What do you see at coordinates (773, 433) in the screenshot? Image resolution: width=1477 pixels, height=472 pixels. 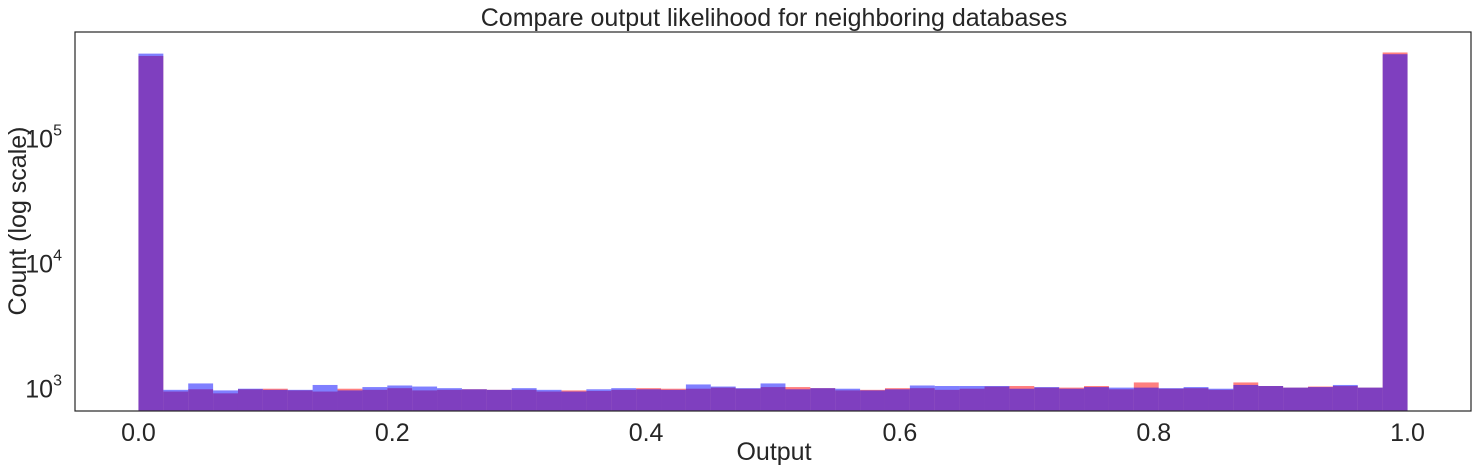 I see `x-ticks: 0.0 0.2 0.4 0.6 0.8 1.0` at bounding box center [773, 433].